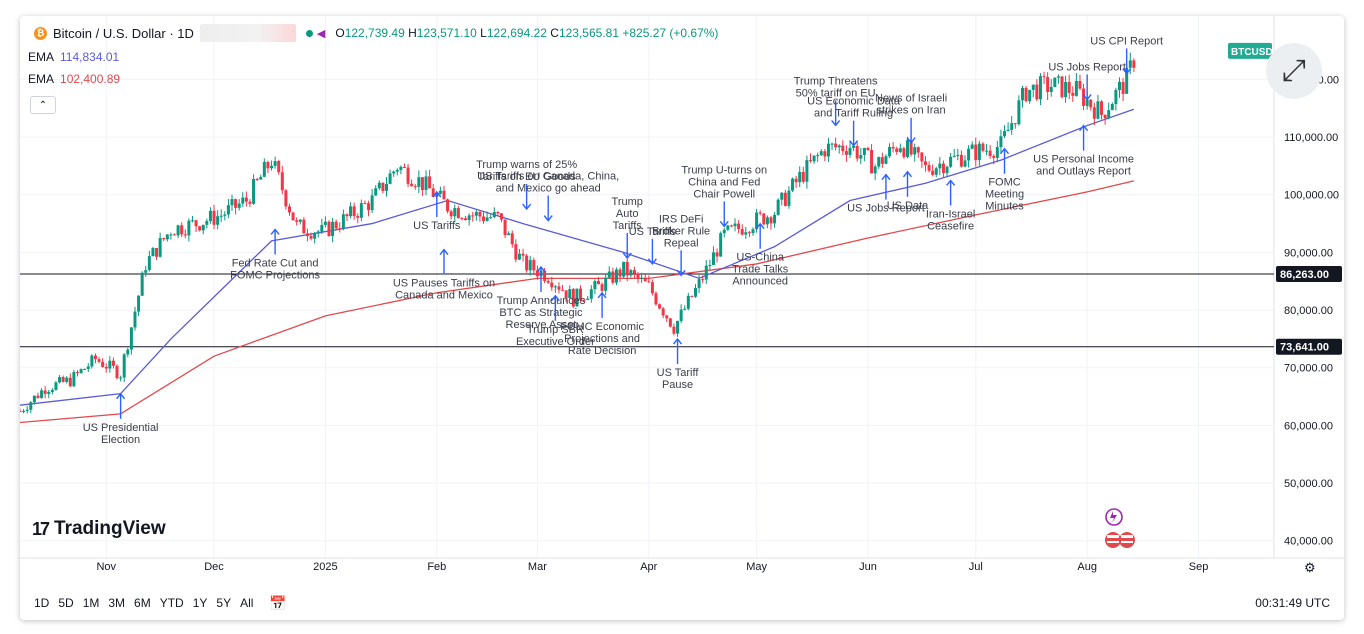 The image size is (1364, 634). What do you see at coordinates (1310, 567) in the screenshot?
I see `gear-icon: ⚙` at bounding box center [1310, 567].